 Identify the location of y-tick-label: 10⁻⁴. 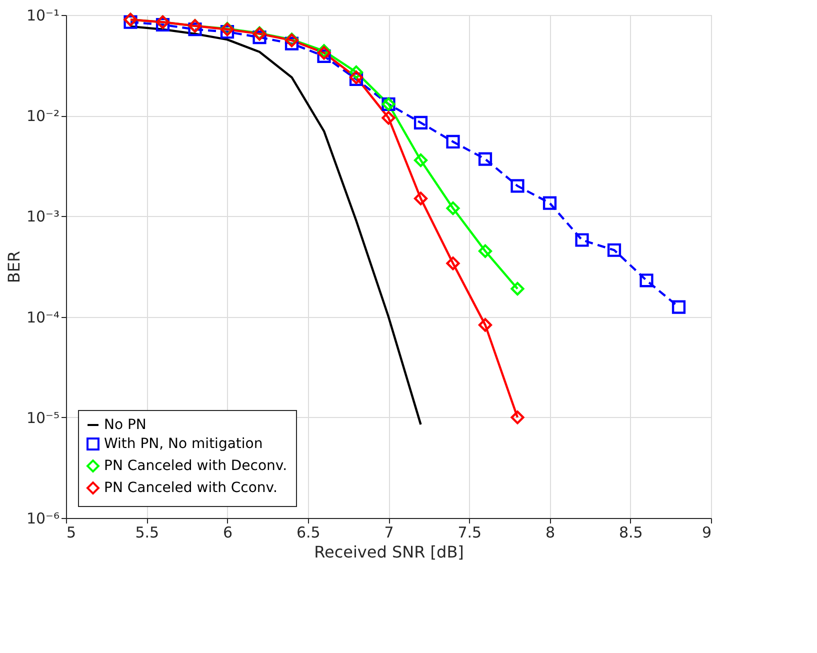
(43, 317).